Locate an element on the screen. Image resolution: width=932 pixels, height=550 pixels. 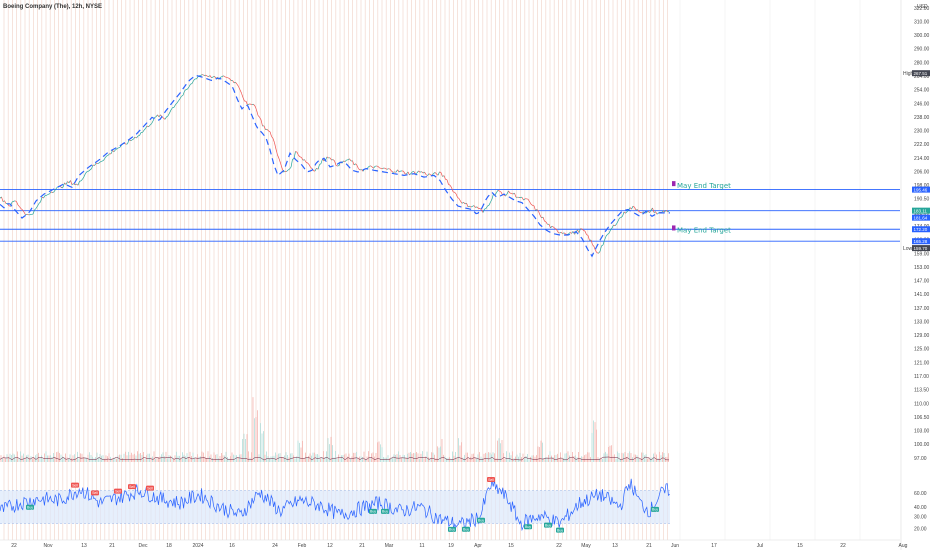
arrow-marker-icon is located at coordinates (674, 228).